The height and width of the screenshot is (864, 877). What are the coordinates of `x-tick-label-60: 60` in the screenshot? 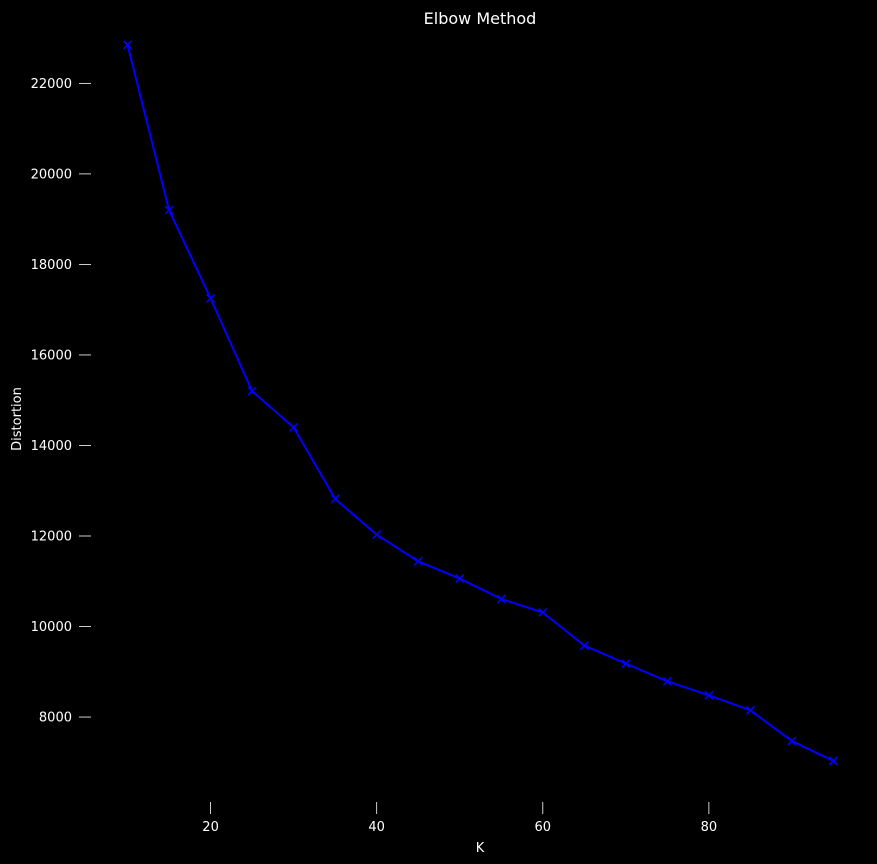 It's located at (543, 827).